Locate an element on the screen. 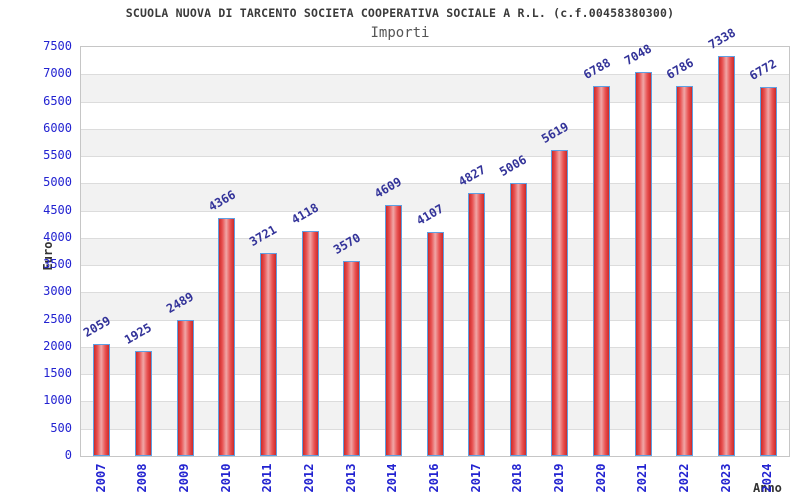 Image resolution: width=800 pixels, height=500 pixels. bar-2013 is located at coordinates (352, 358).